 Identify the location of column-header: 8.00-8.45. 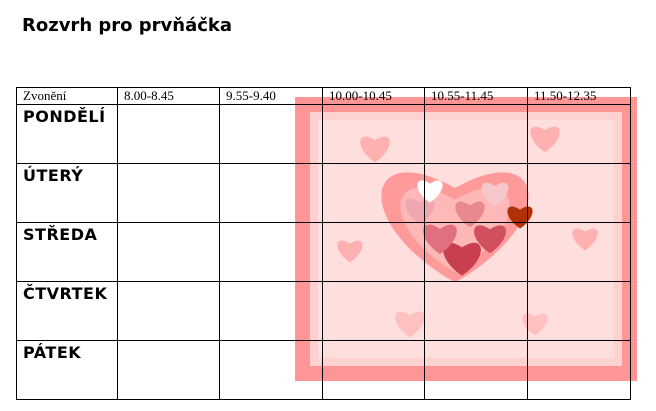
(168, 96).